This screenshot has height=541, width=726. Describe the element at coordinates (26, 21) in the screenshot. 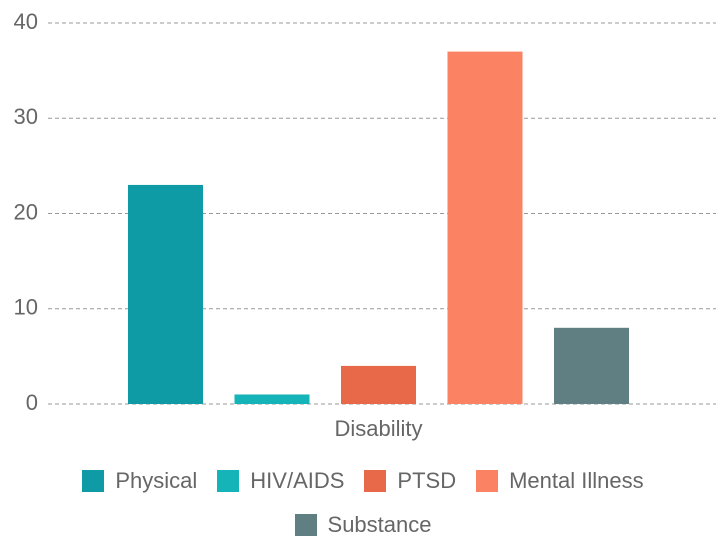

I see `y-tick-label: 40` at that location.